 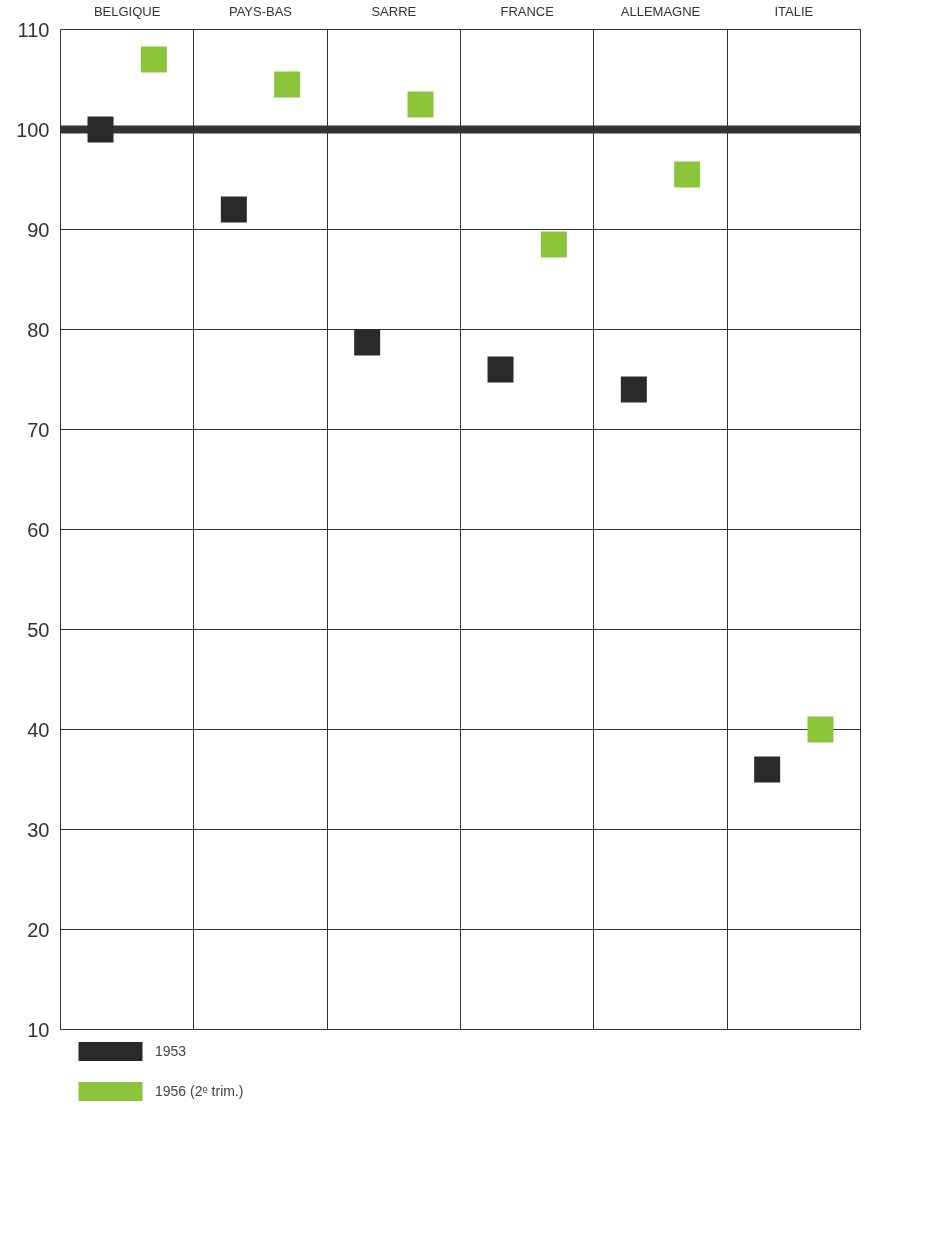 I want to click on x-tick-label: SARRE, so click(x=394, y=11).